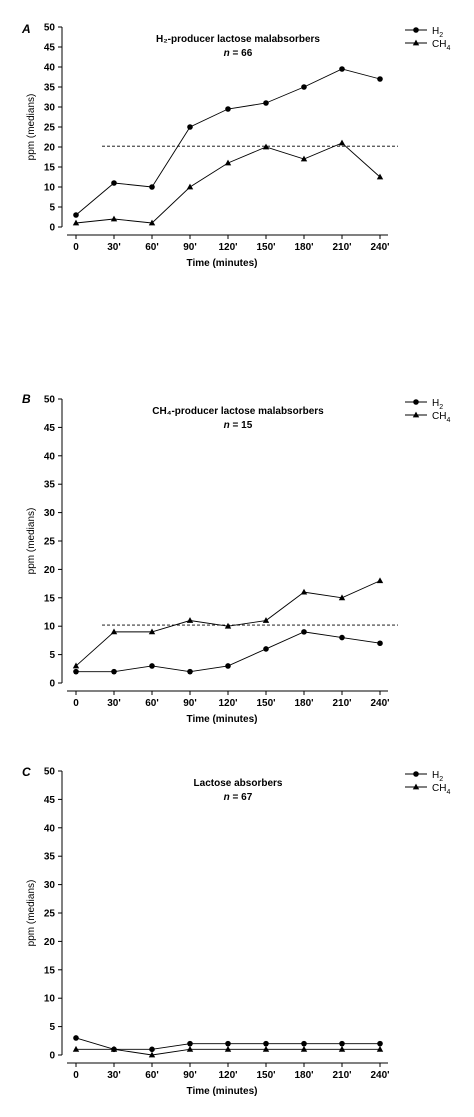 The height and width of the screenshot is (1117, 474). I want to click on sample-size: n = 15, so click(238, 425).